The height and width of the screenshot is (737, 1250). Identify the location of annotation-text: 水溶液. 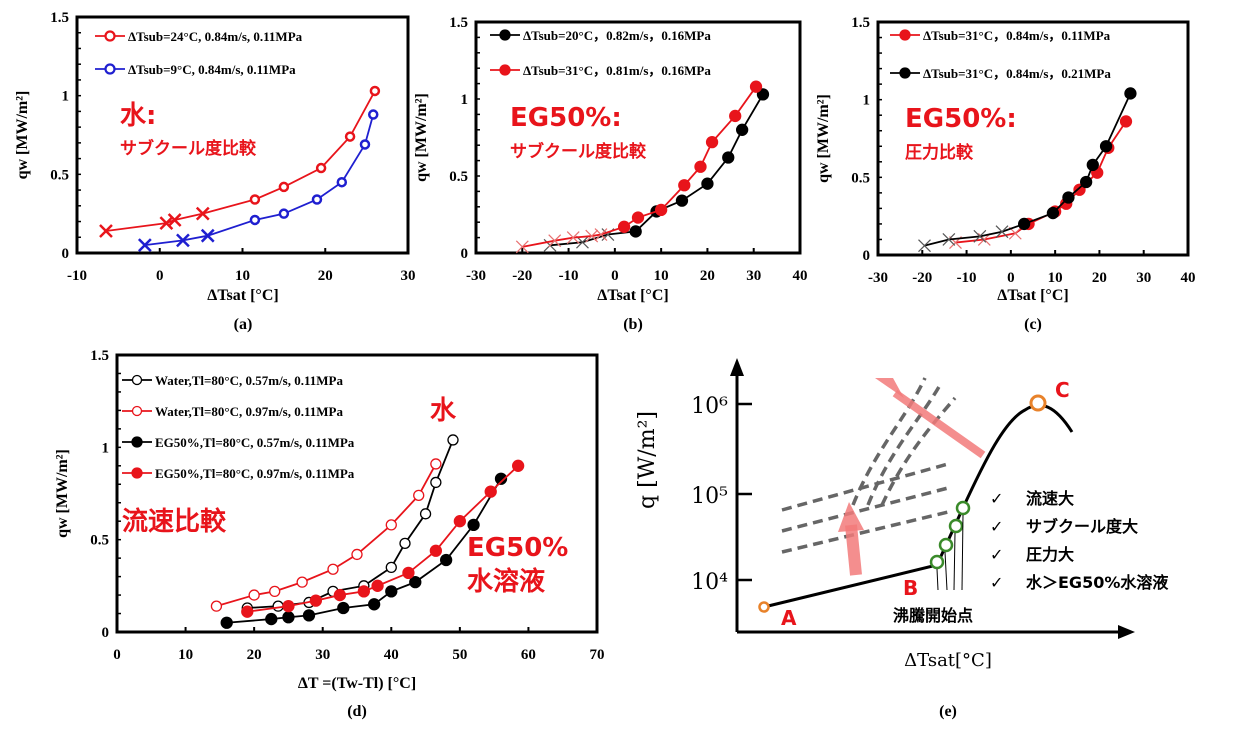
(506, 581).